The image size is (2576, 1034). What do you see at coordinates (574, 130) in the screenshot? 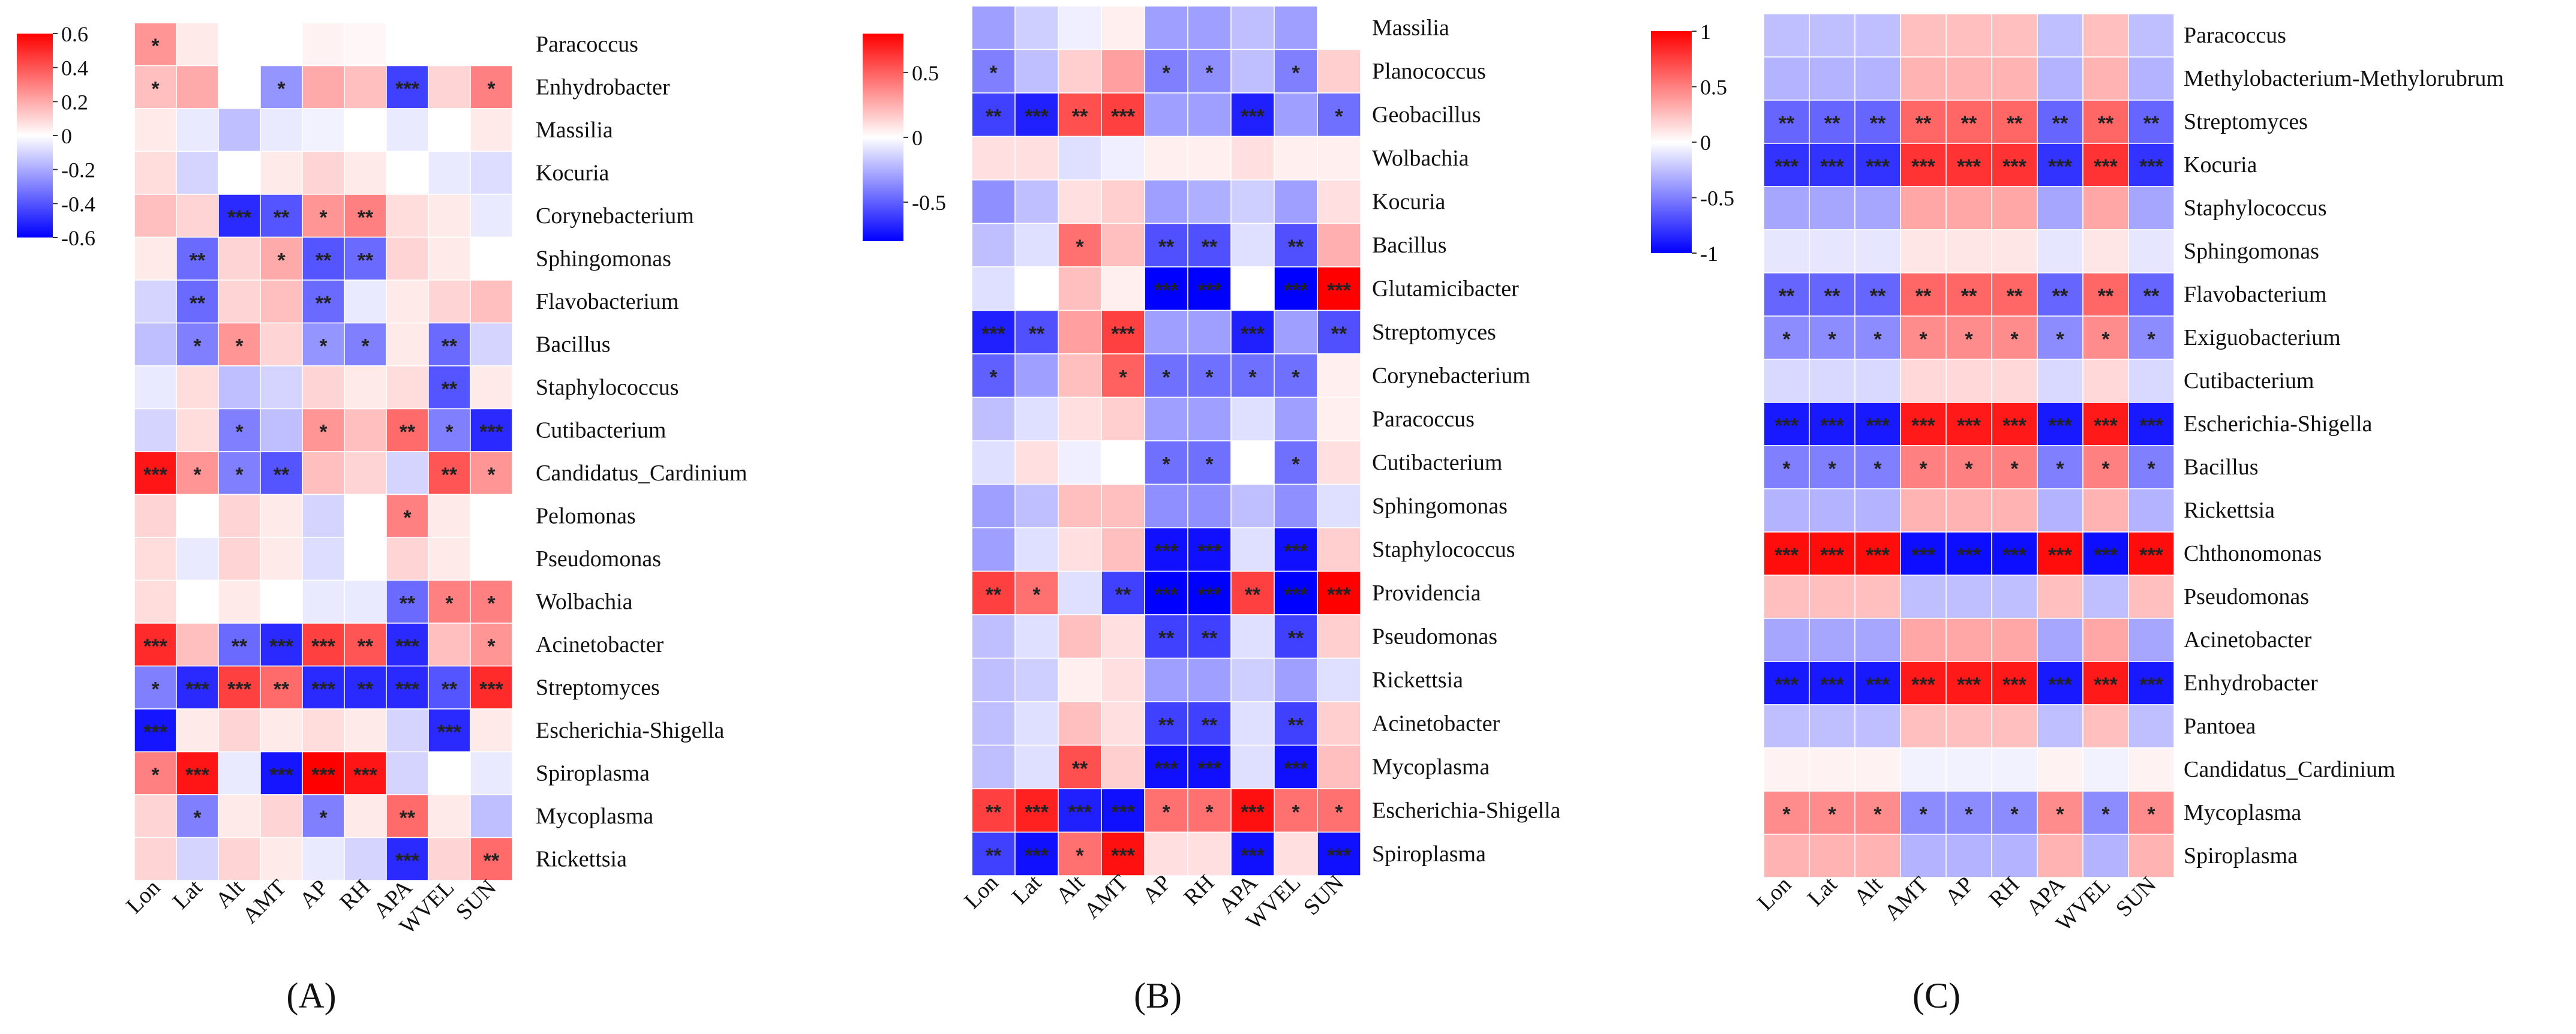
I see `row-label: Massilia` at bounding box center [574, 130].